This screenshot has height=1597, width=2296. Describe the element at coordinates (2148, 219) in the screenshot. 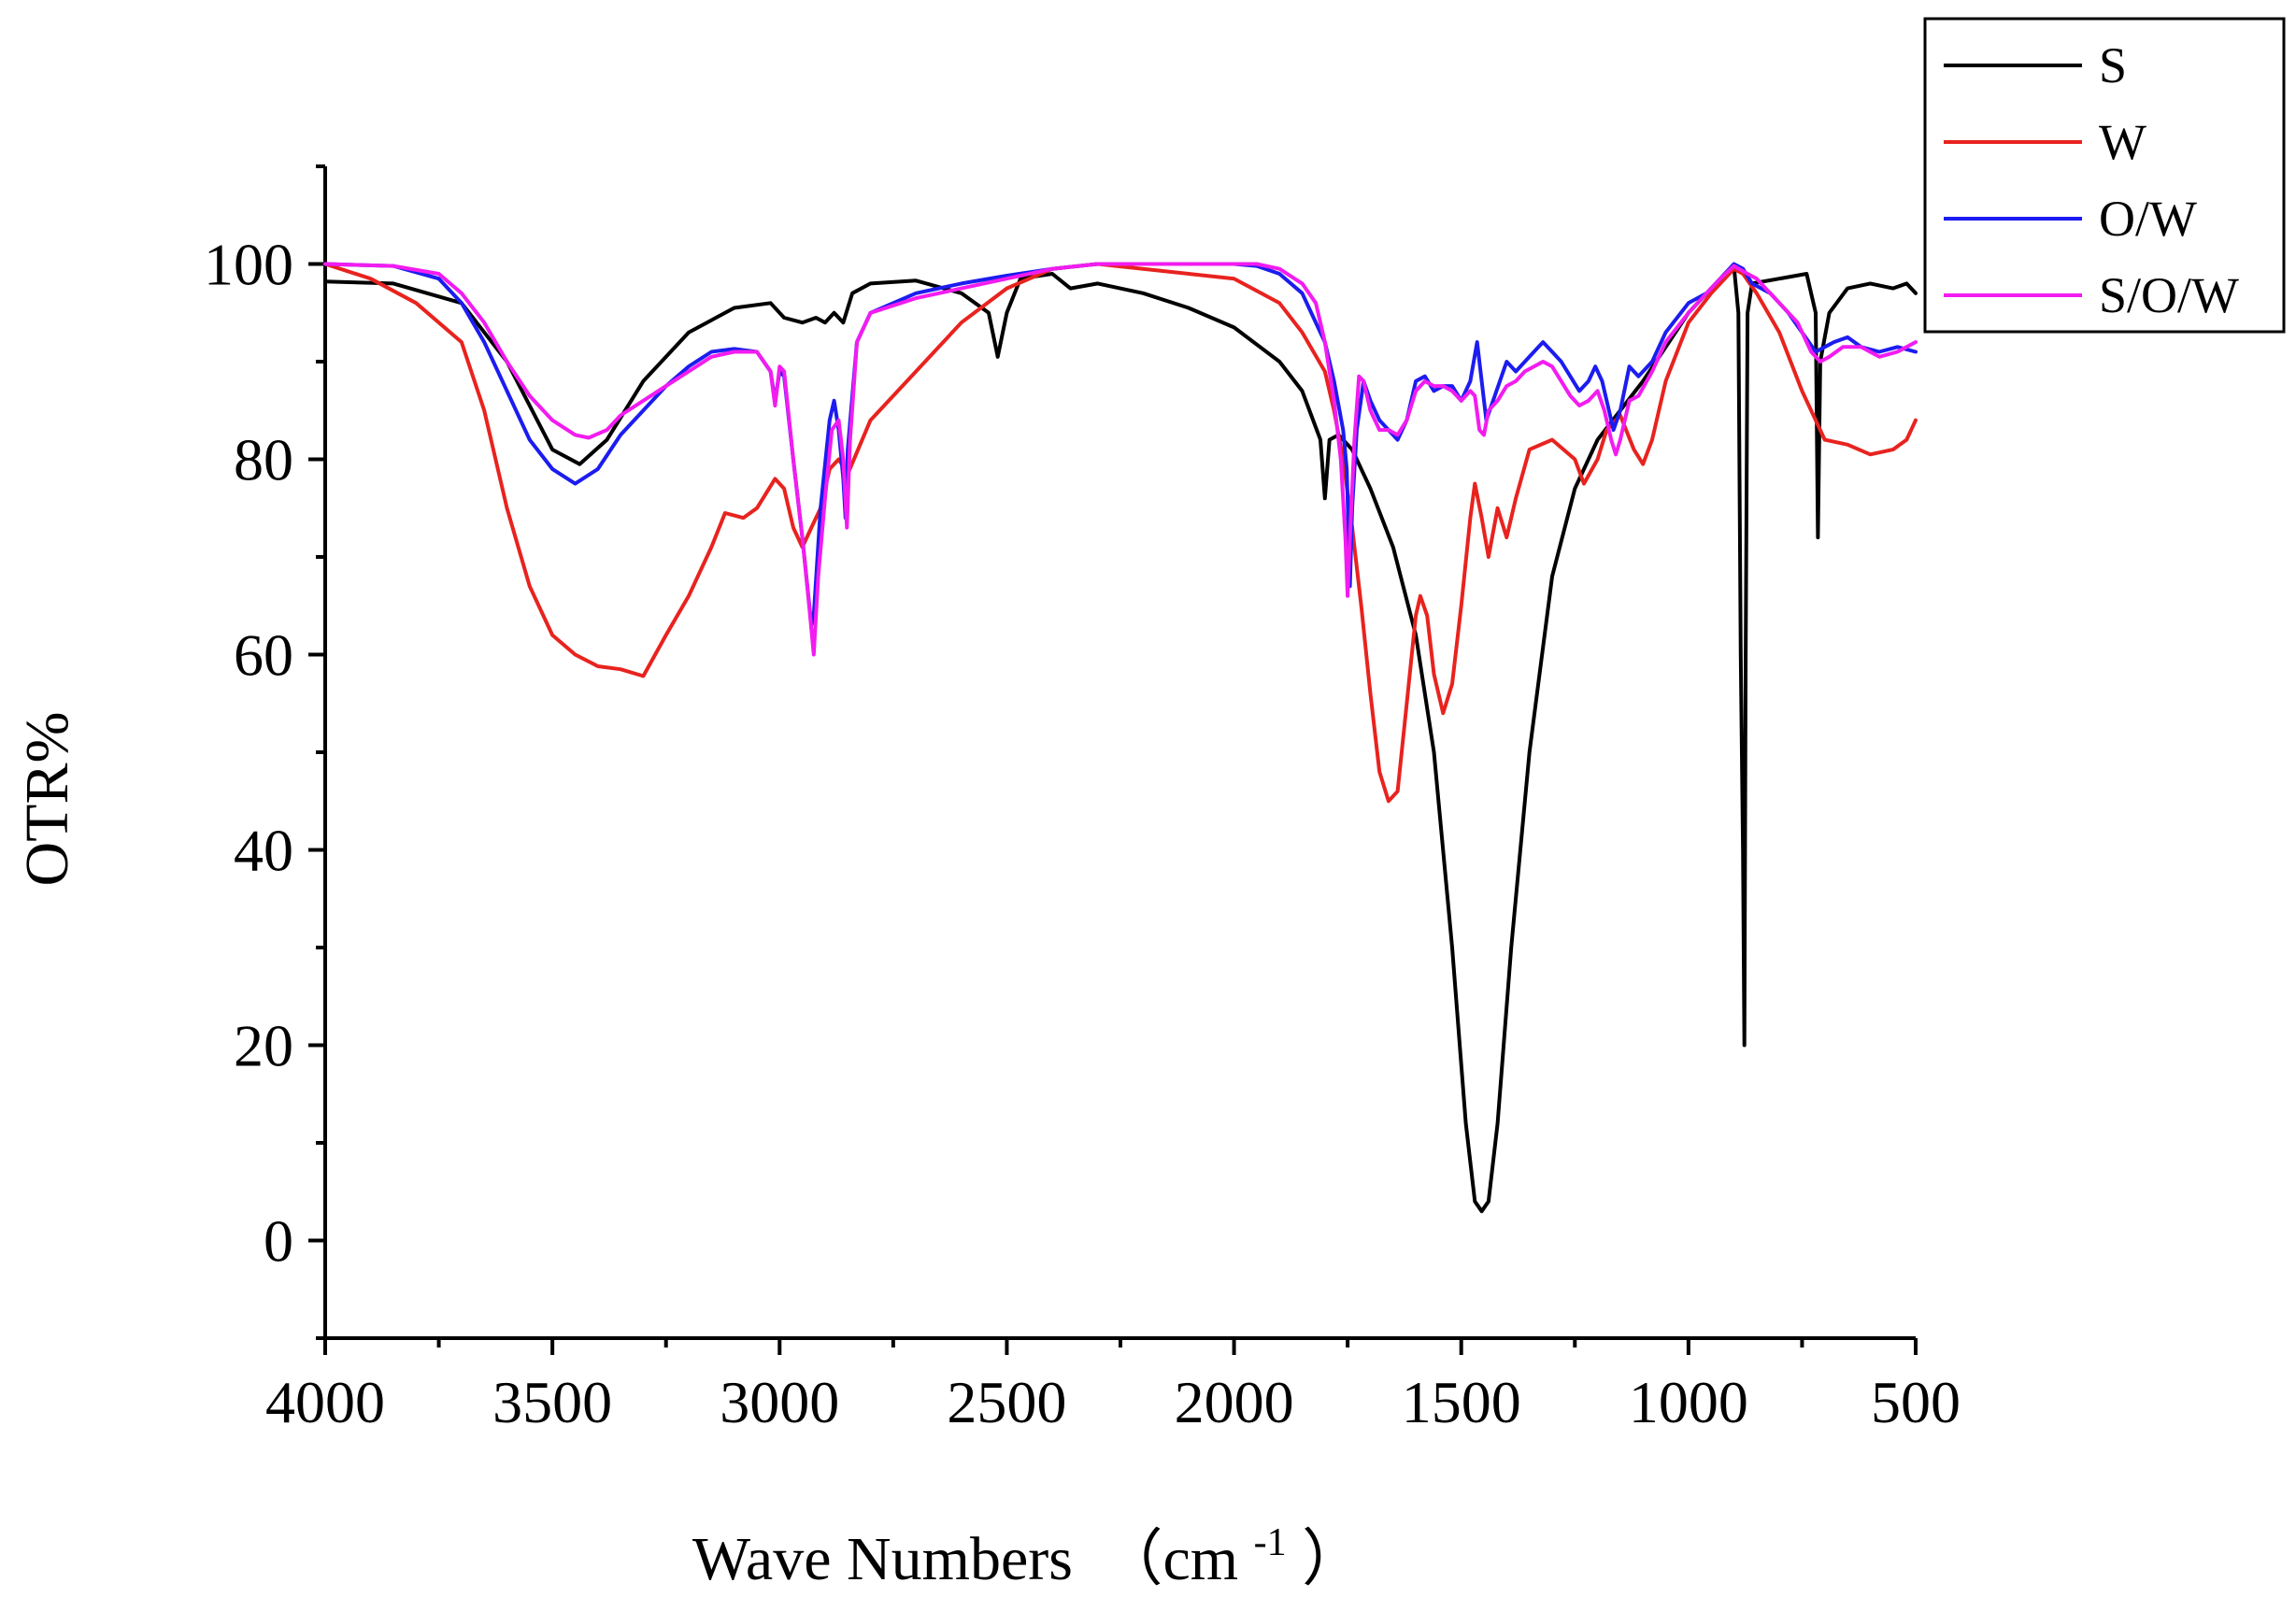

I see `legend-label-o-w: O/W` at that location.